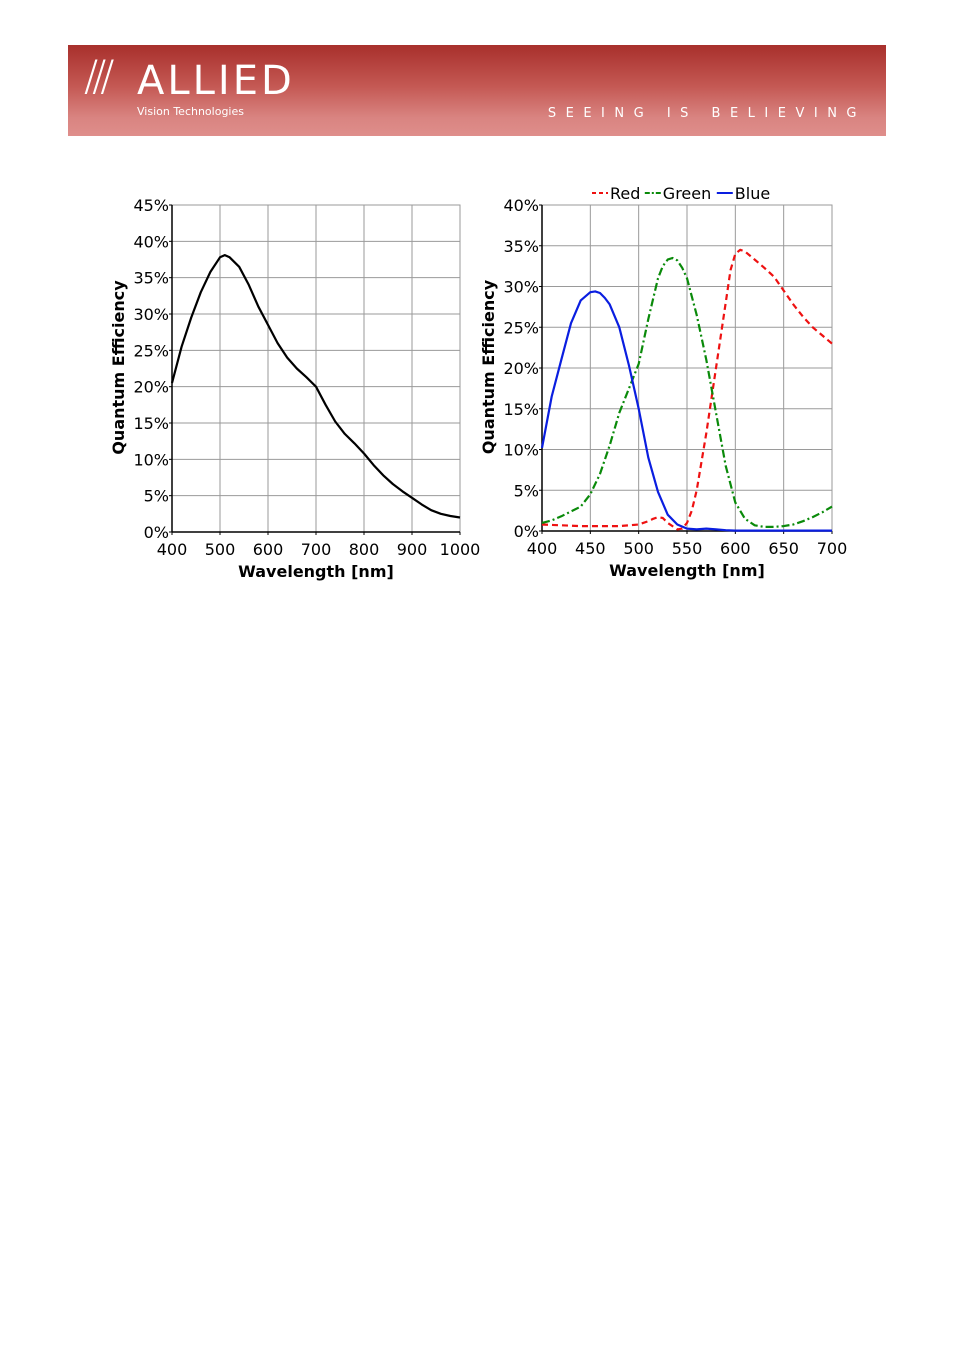 Image resolution: width=954 pixels, height=1350 pixels. I want to click on series-line-green, so click(687, 392).